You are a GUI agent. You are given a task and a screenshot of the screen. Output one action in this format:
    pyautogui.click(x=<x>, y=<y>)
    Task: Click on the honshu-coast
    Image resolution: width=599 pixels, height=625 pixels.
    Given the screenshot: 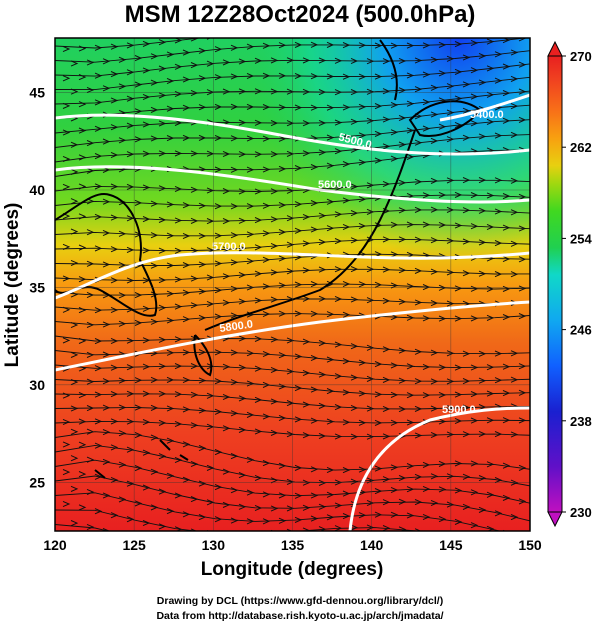 What is the action you would take?
    pyautogui.click(x=310, y=230)
    